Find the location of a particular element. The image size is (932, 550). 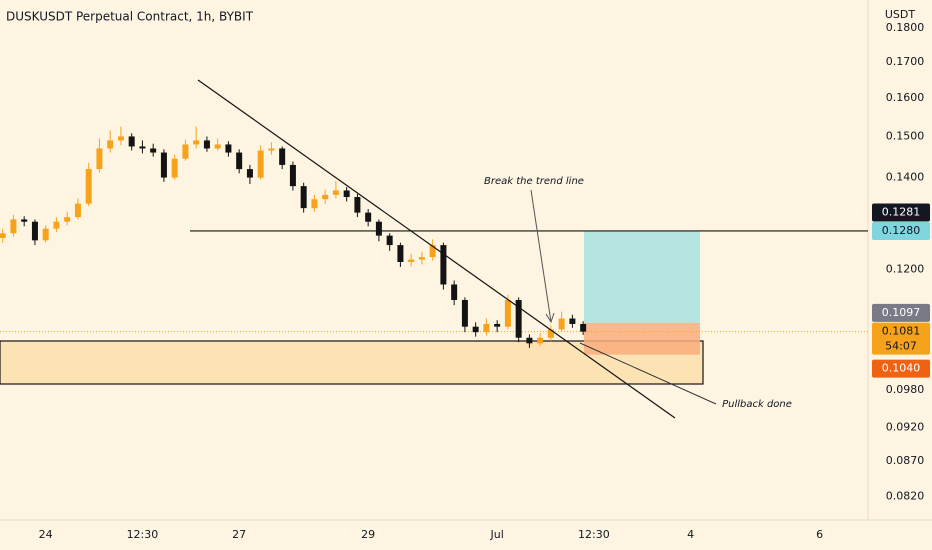

annotation: Pullback done is located at coordinates (757, 404).